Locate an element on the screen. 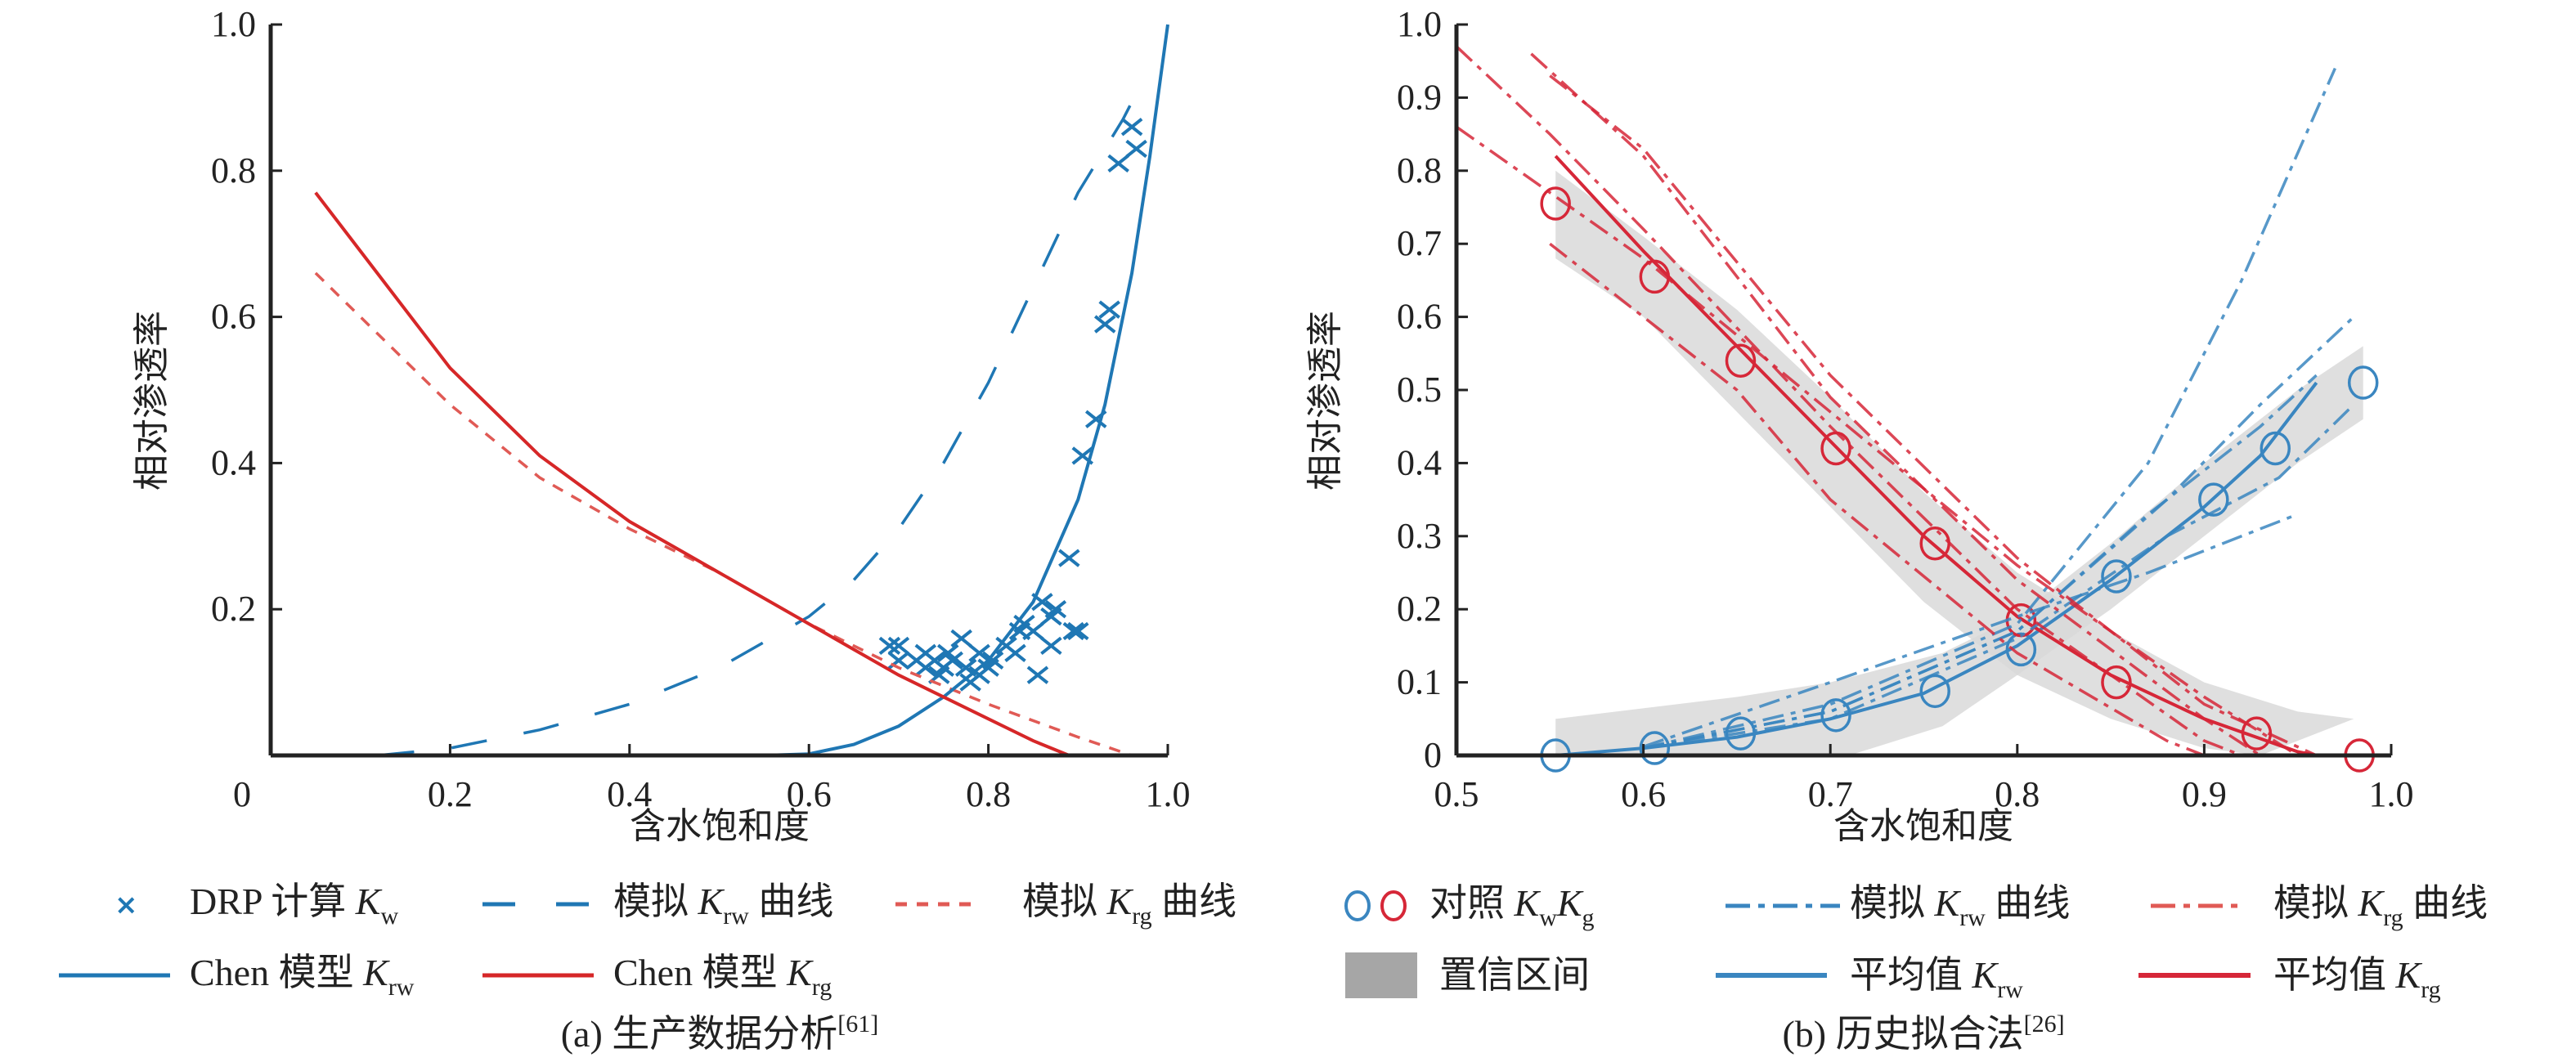 The width and height of the screenshot is (2576, 1062). x-marker-icon: × is located at coordinates (126, 905).